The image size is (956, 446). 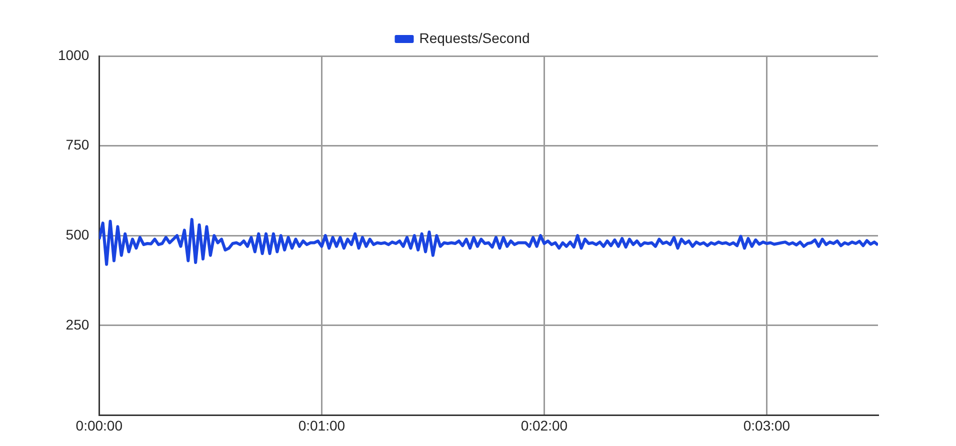 What do you see at coordinates (766, 425) in the screenshot?
I see `x-tick-label: 0:03:00` at bounding box center [766, 425].